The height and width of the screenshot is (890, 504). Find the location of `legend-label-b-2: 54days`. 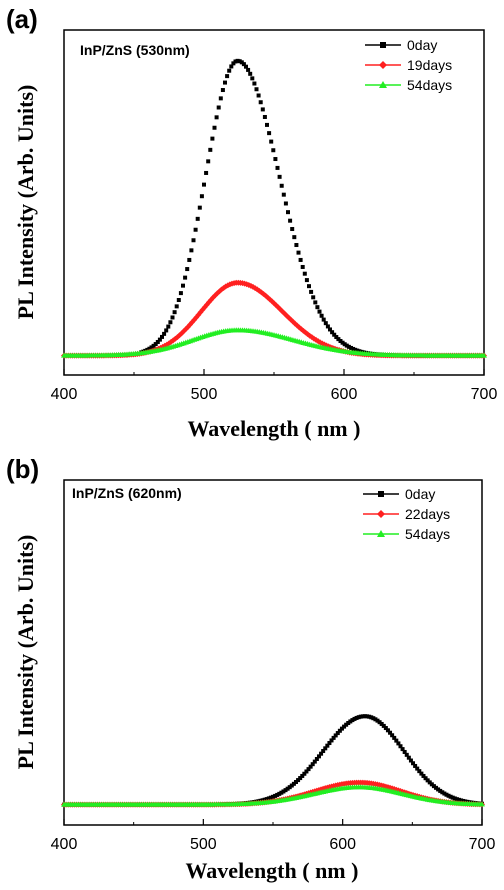

legend-label-b-2: 54days is located at coordinates (427, 534).